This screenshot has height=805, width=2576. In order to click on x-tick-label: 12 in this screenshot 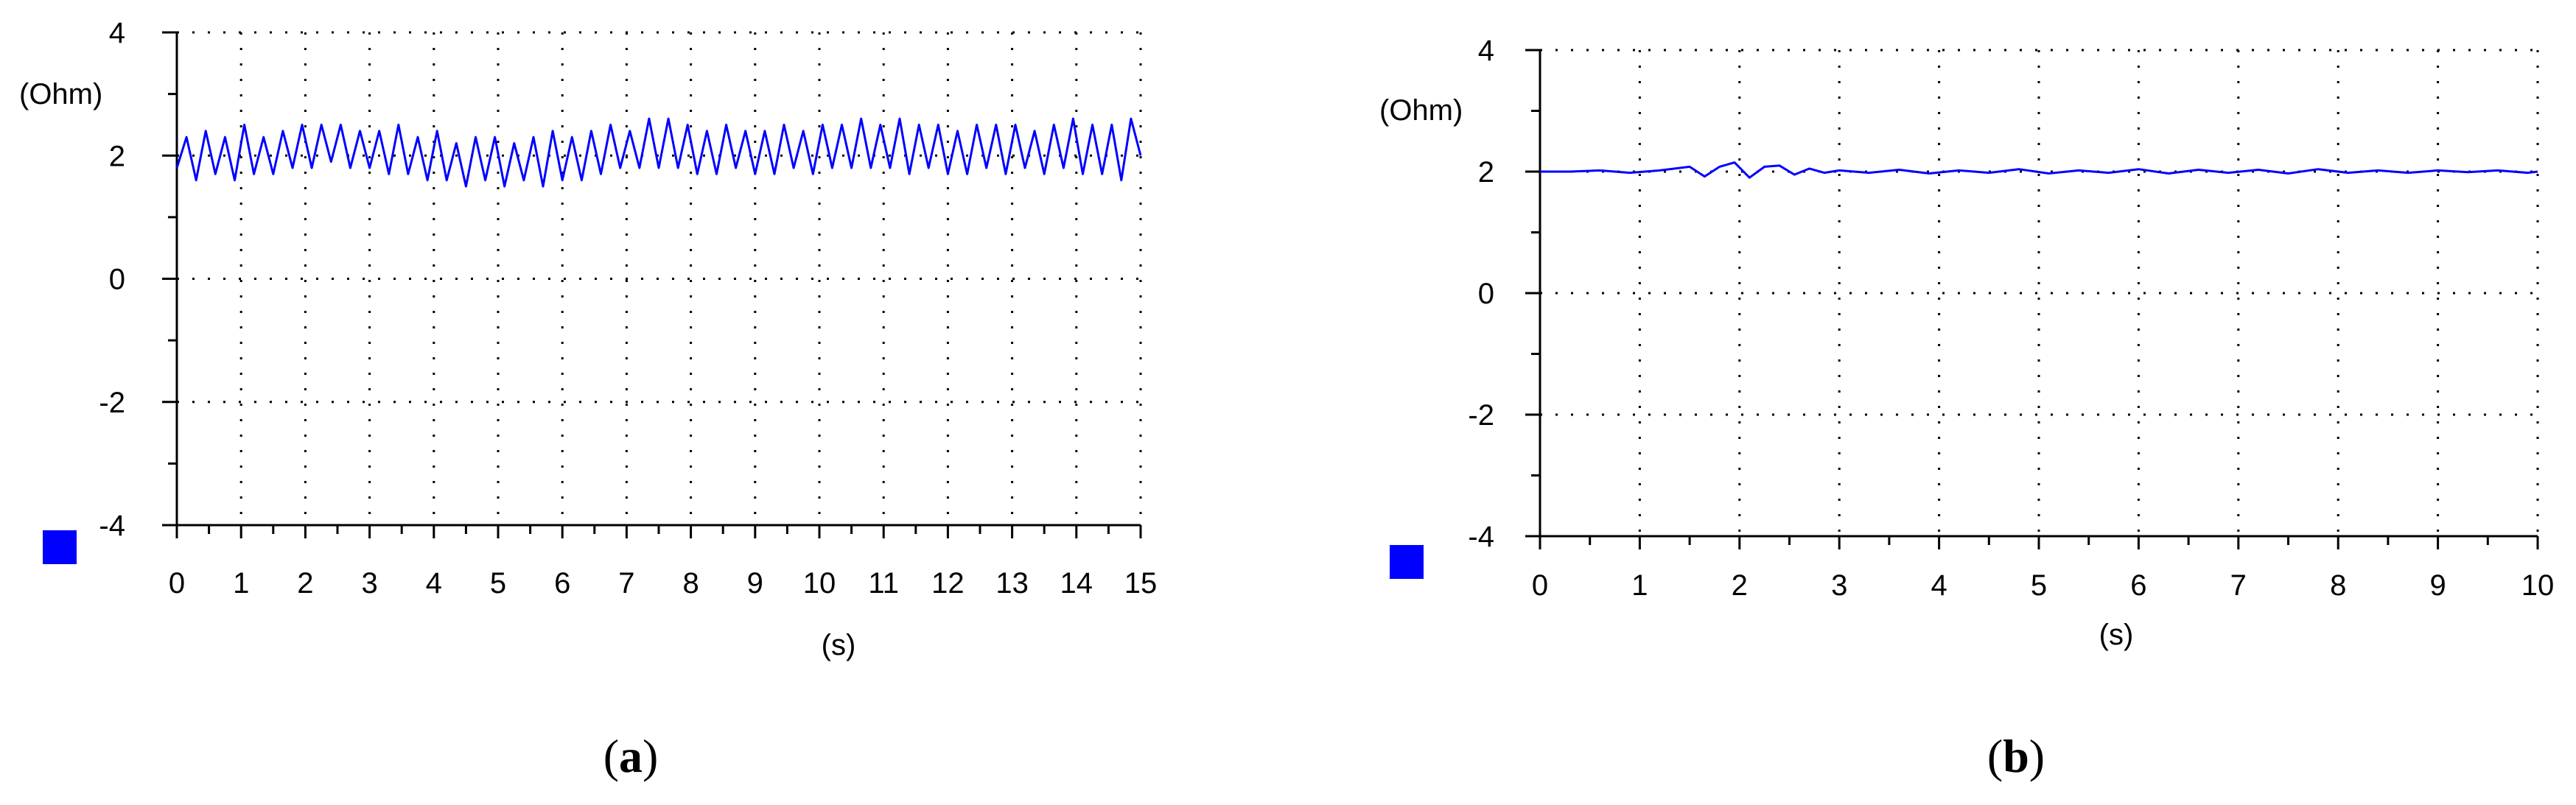, I will do `click(948, 583)`.